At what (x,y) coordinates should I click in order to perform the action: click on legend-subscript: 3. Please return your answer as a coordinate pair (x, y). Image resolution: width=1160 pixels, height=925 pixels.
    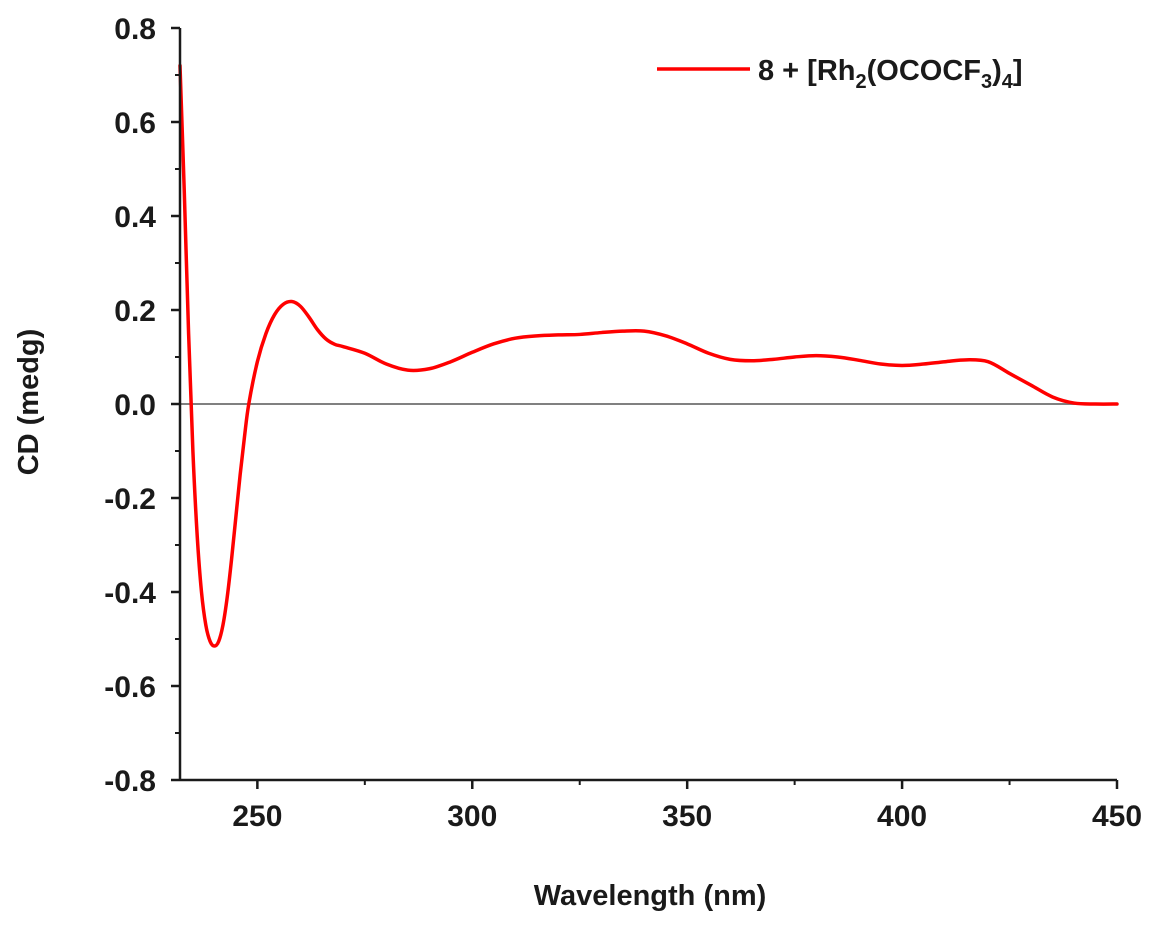
    Looking at the image, I should click on (986, 82).